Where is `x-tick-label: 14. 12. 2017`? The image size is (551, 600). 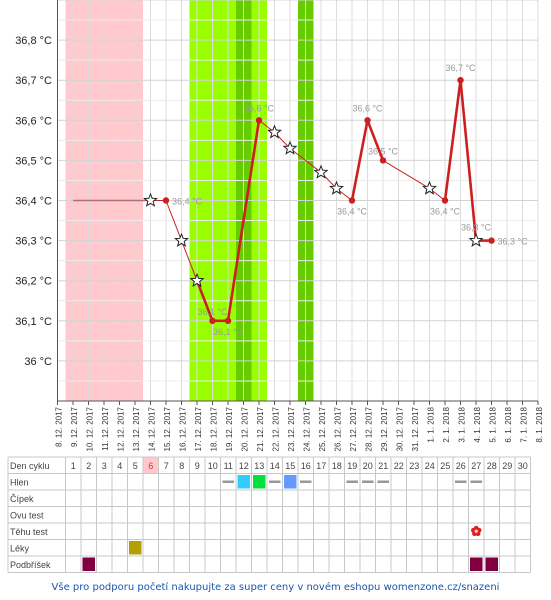
x-tick-label: 14. 12. 2017 is located at coordinates (152, 428).